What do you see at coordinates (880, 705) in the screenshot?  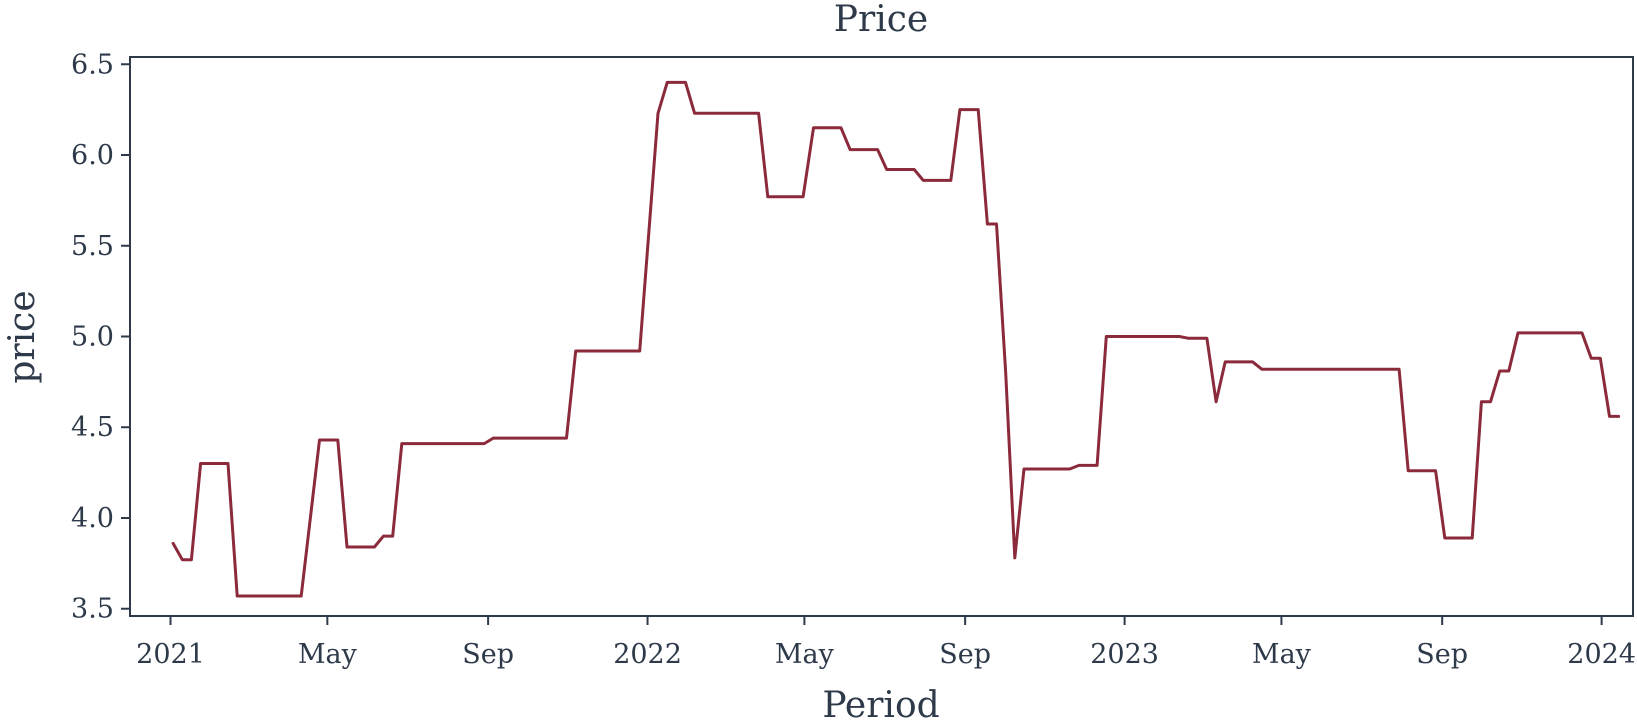 I see `x-axis-label: Period` at bounding box center [880, 705].